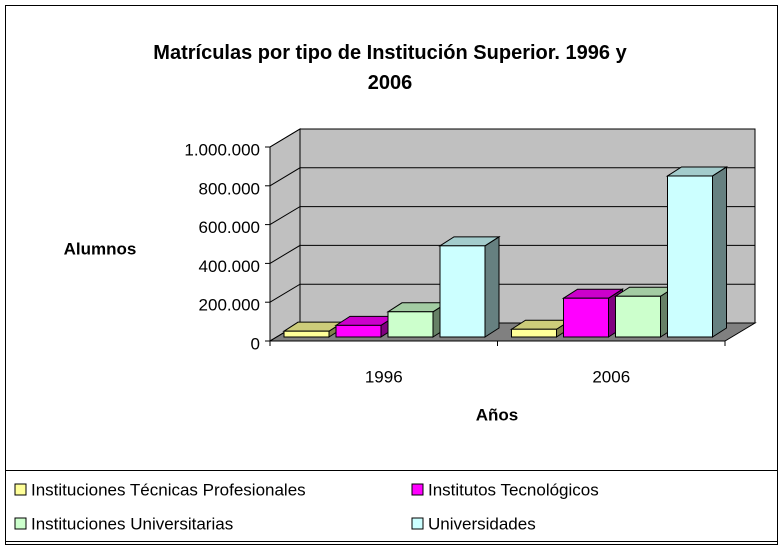 The height and width of the screenshot is (550, 783). I want to click on x-tick-label: 1996, so click(384, 376).